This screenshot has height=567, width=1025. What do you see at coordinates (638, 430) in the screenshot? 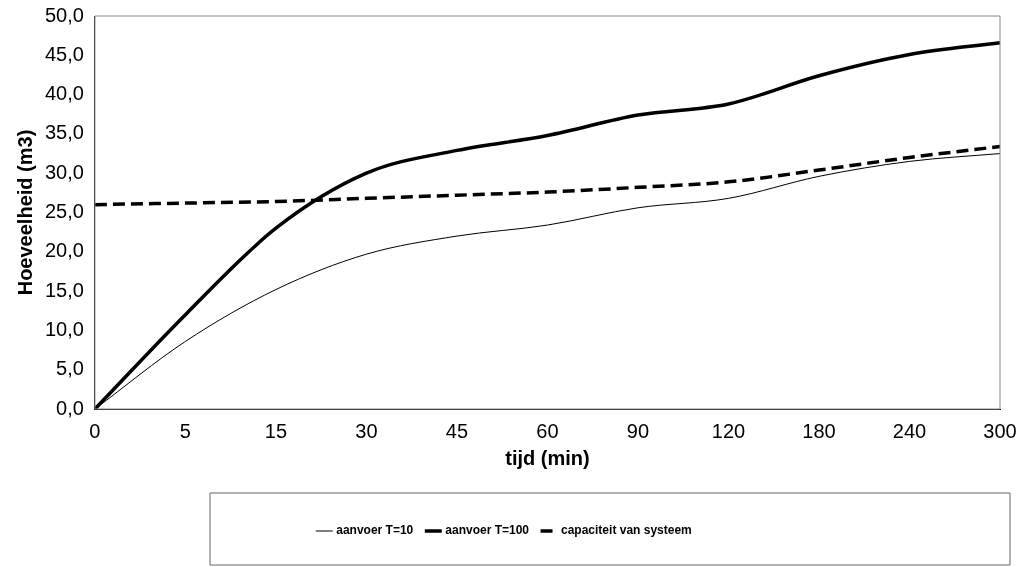
I see `x-tick-label: 90` at bounding box center [638, 430].